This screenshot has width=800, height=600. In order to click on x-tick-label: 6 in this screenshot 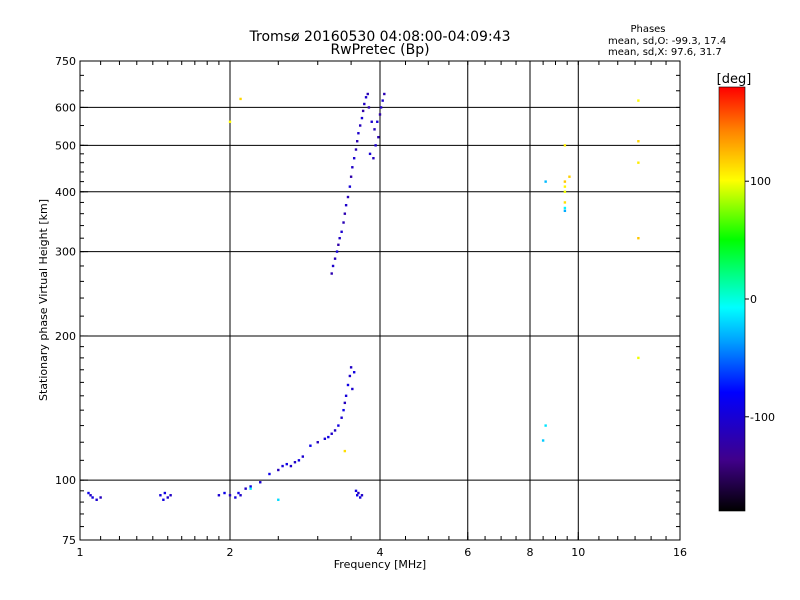, I will do `click(467, 552)`.